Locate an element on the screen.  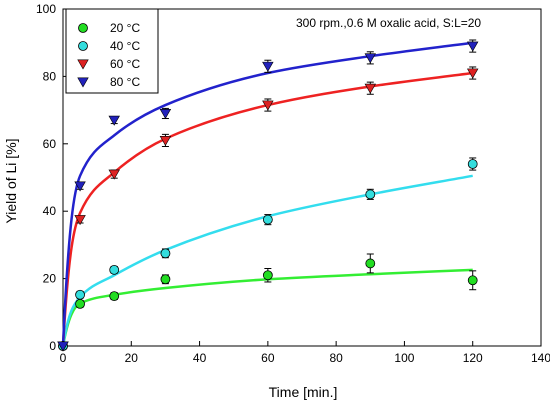
y-tick-label: 80 is located at coordinates (50, 76).